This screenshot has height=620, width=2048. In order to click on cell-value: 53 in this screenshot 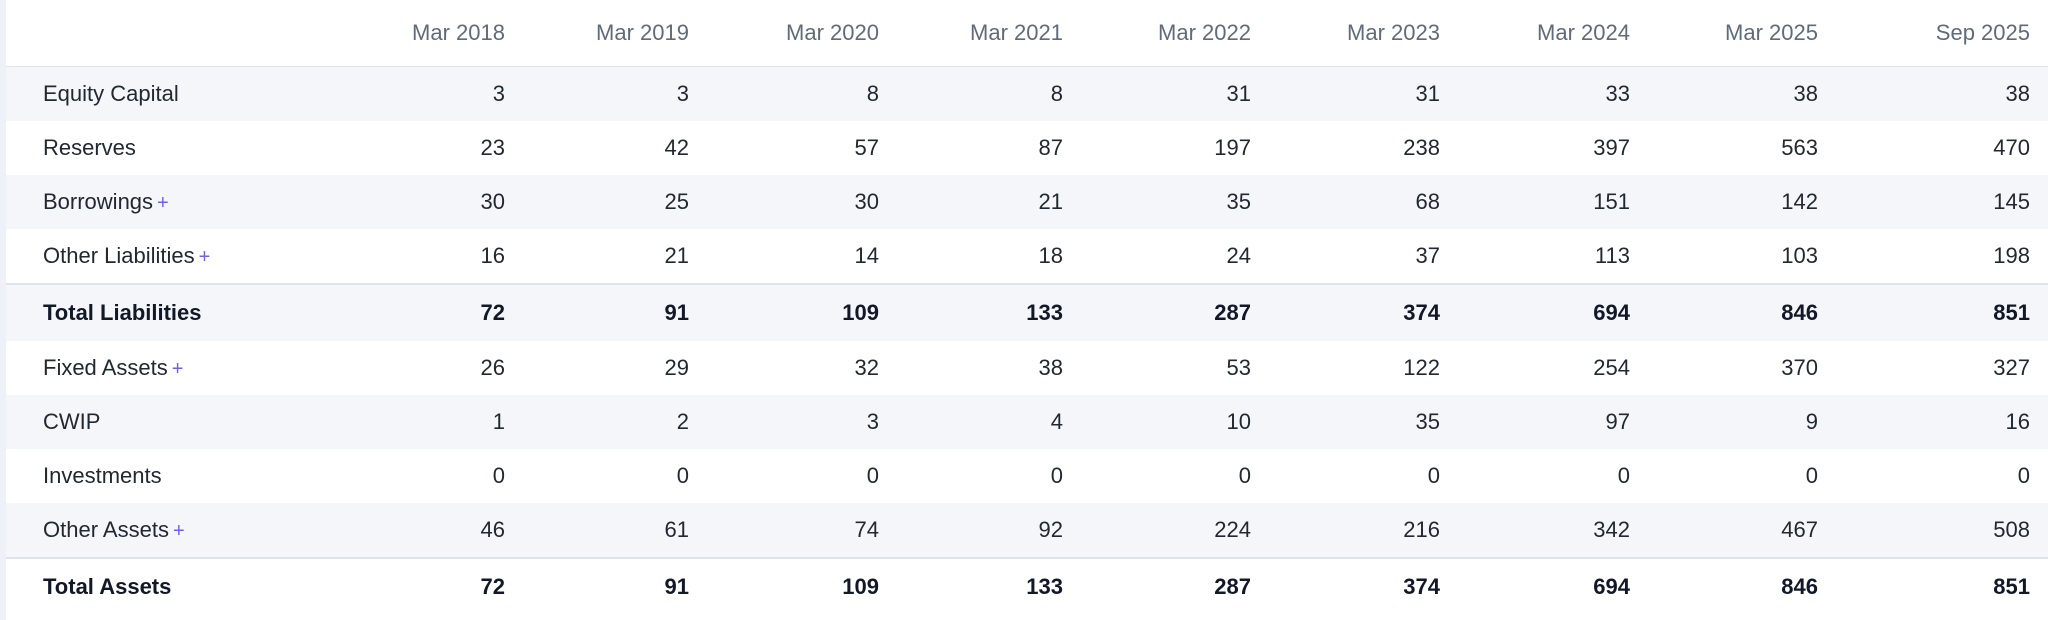, I will do `click(1238, 367)`.